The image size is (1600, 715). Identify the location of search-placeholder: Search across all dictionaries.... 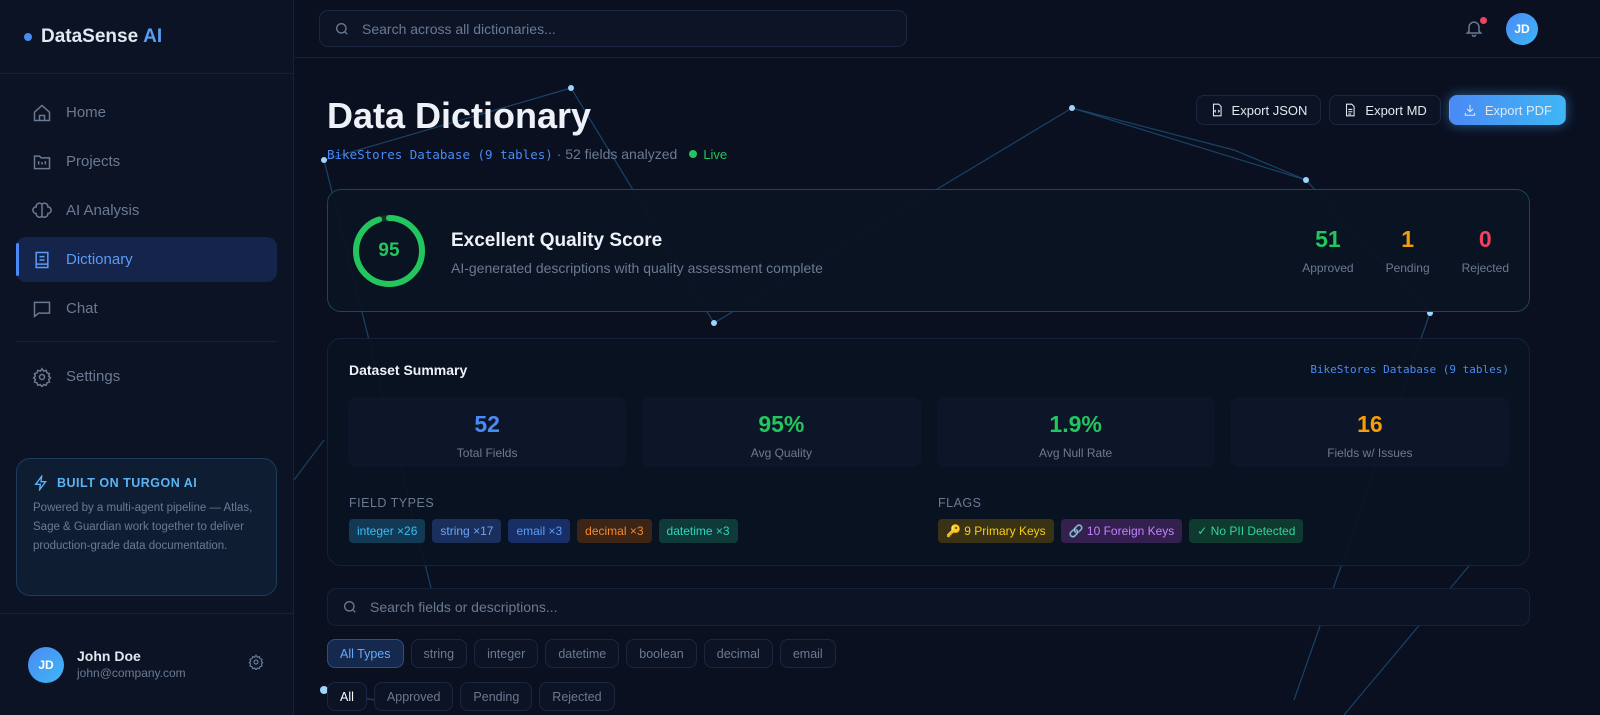
(459, 28).